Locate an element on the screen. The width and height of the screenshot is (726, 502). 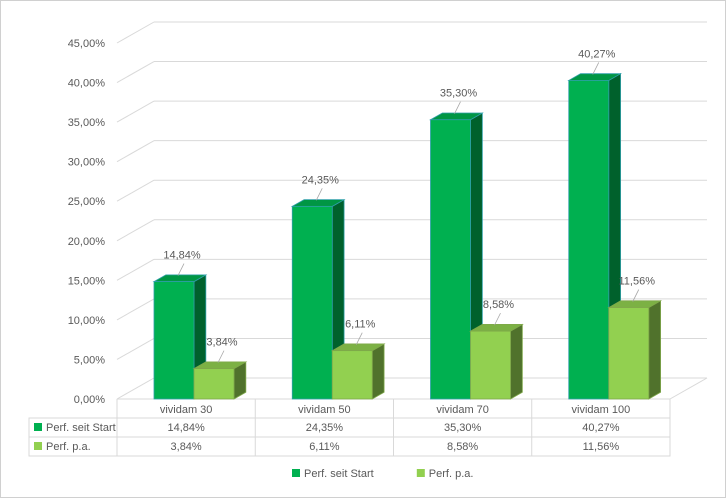
table-cell: 11,56% is located at coordinates (601, 447).